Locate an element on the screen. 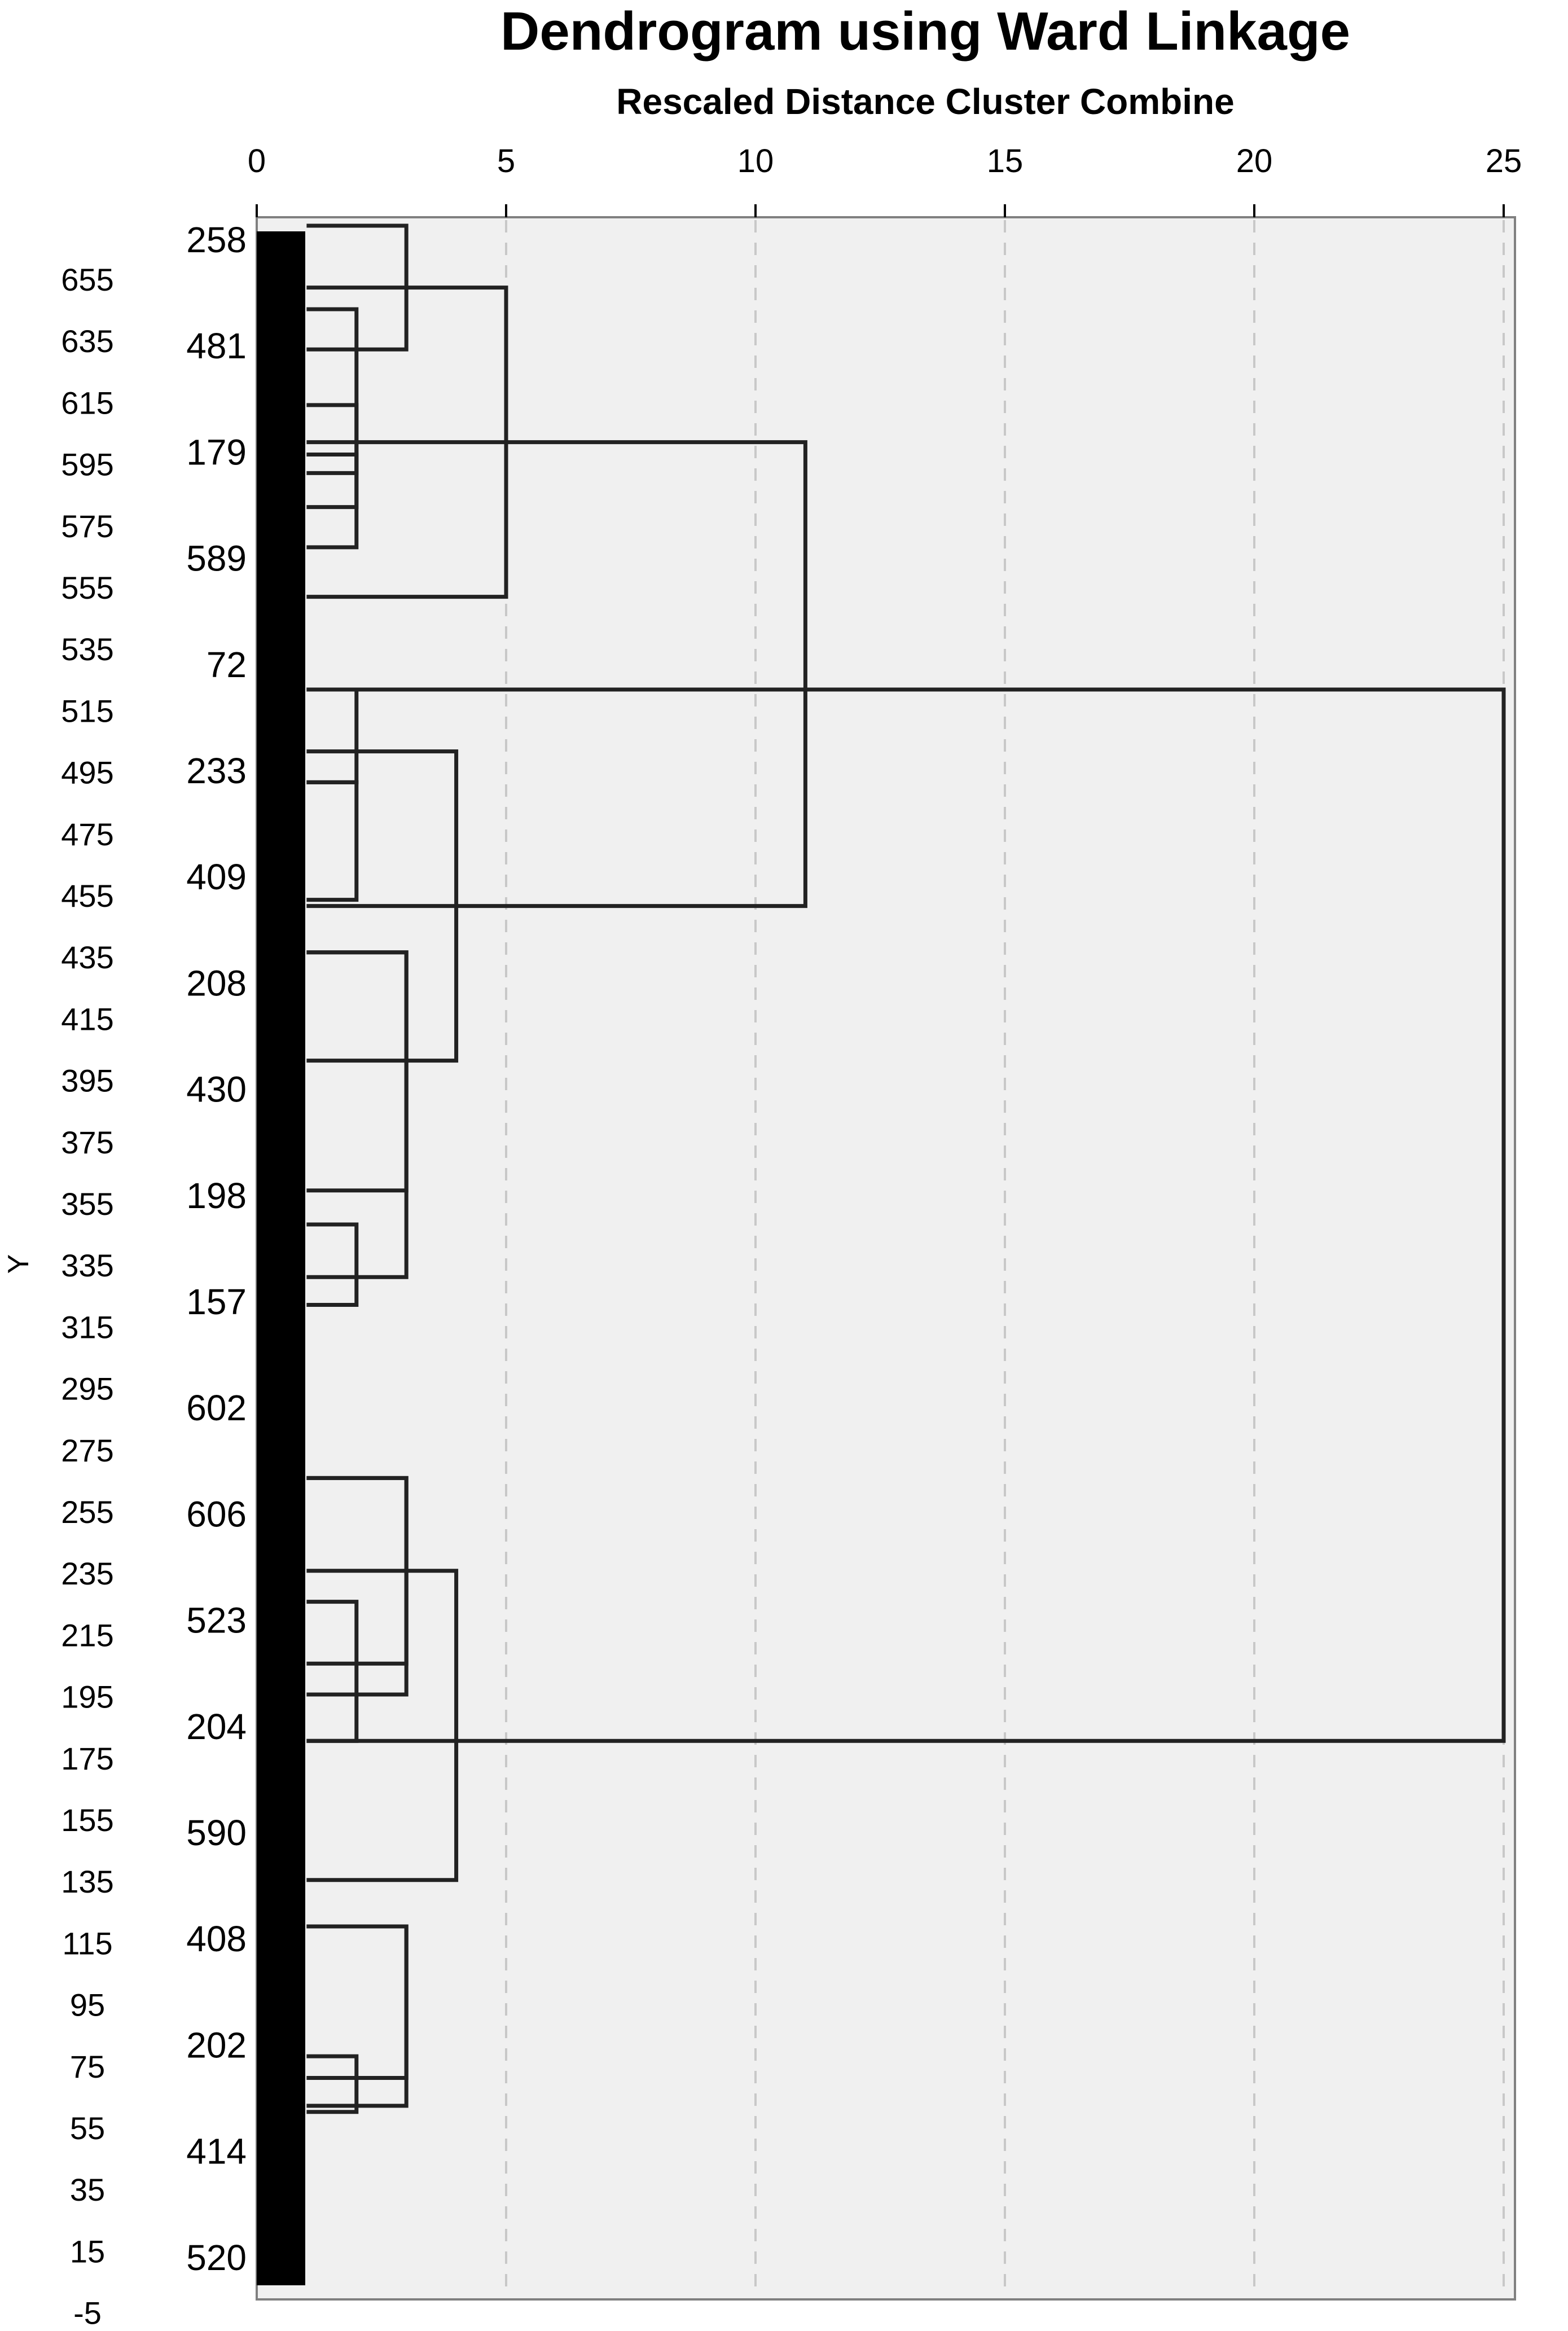 The width and height of the screenshot is (1568, 2331). y-tick-label: 295 is located at coordinates (87, 1389).